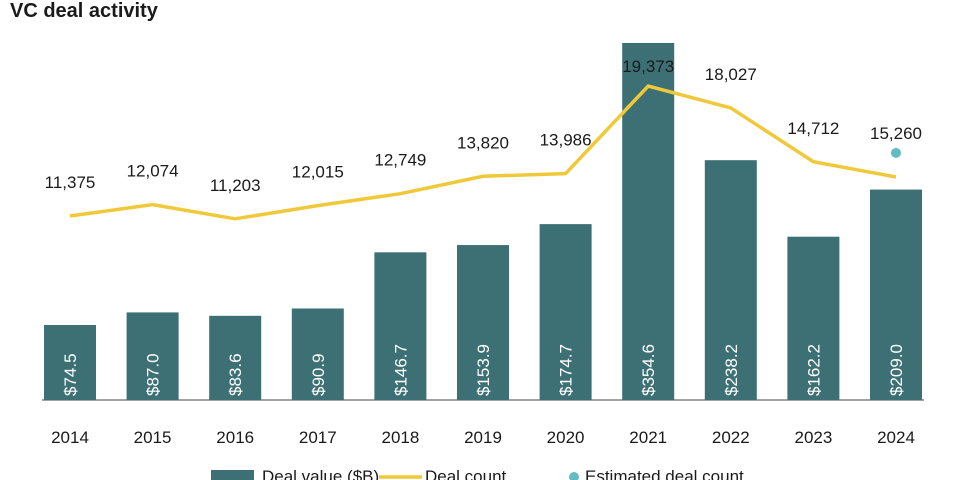  I want to click on bar-value-label: $146.7, so click(400, 370).